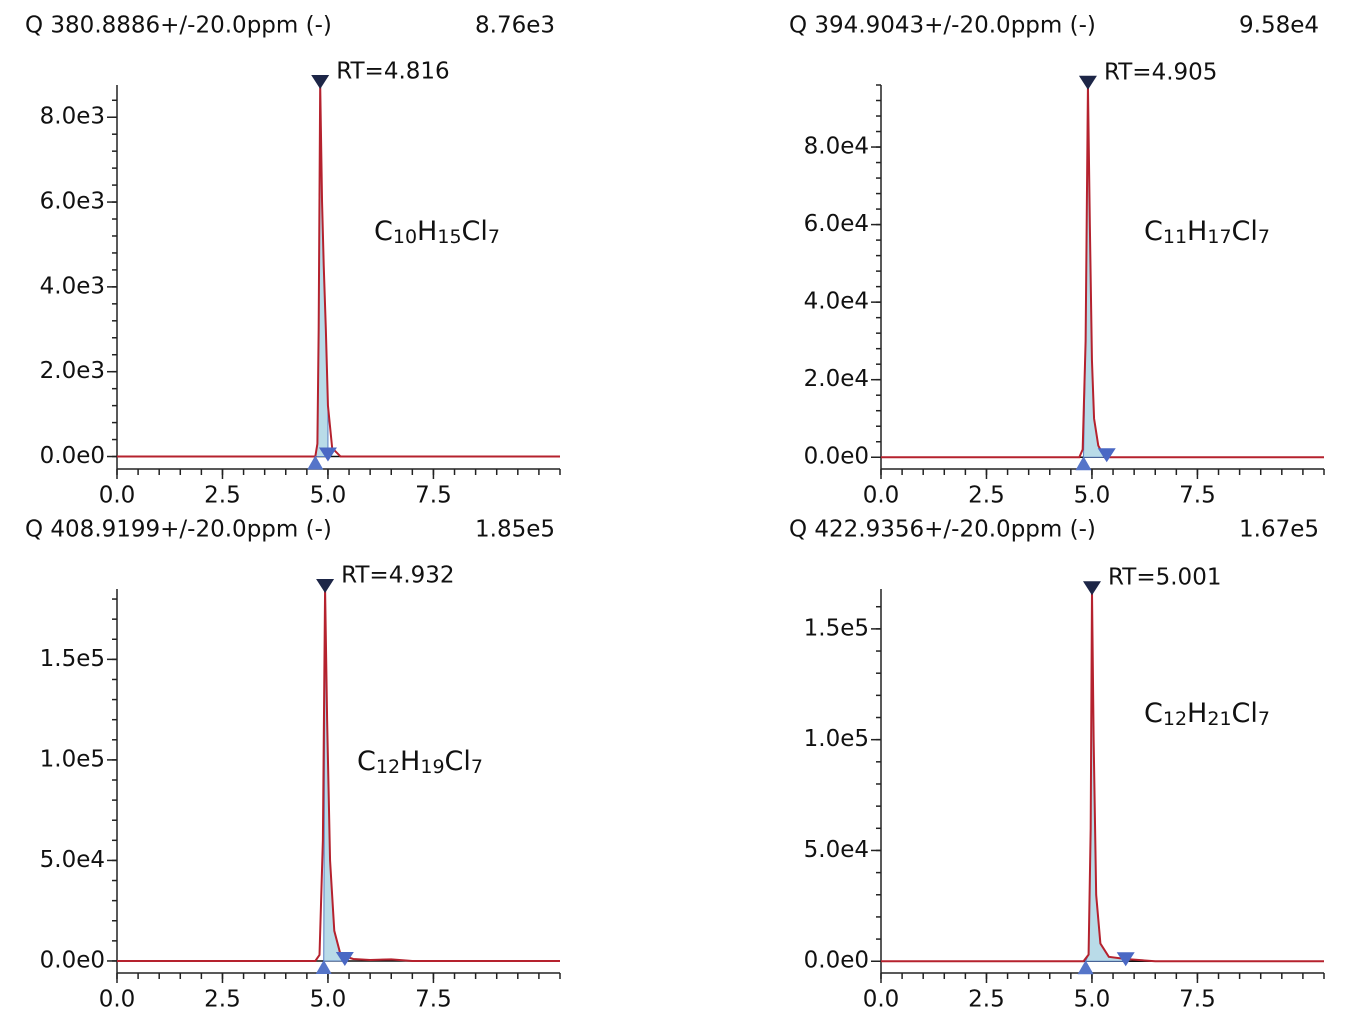  I want to click on rt-annotation: RT=4.816, so click(392, 72).